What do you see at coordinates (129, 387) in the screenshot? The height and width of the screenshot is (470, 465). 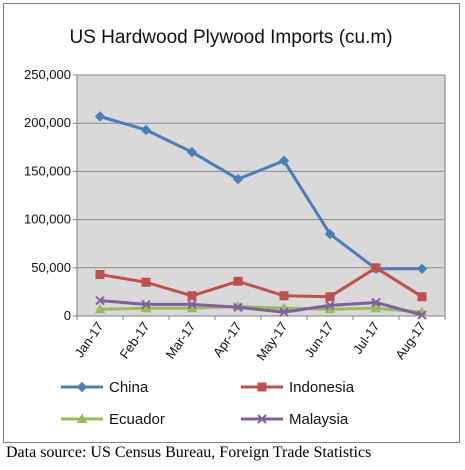 I see `legend-label-china: China` at bounding box center [129, 387].